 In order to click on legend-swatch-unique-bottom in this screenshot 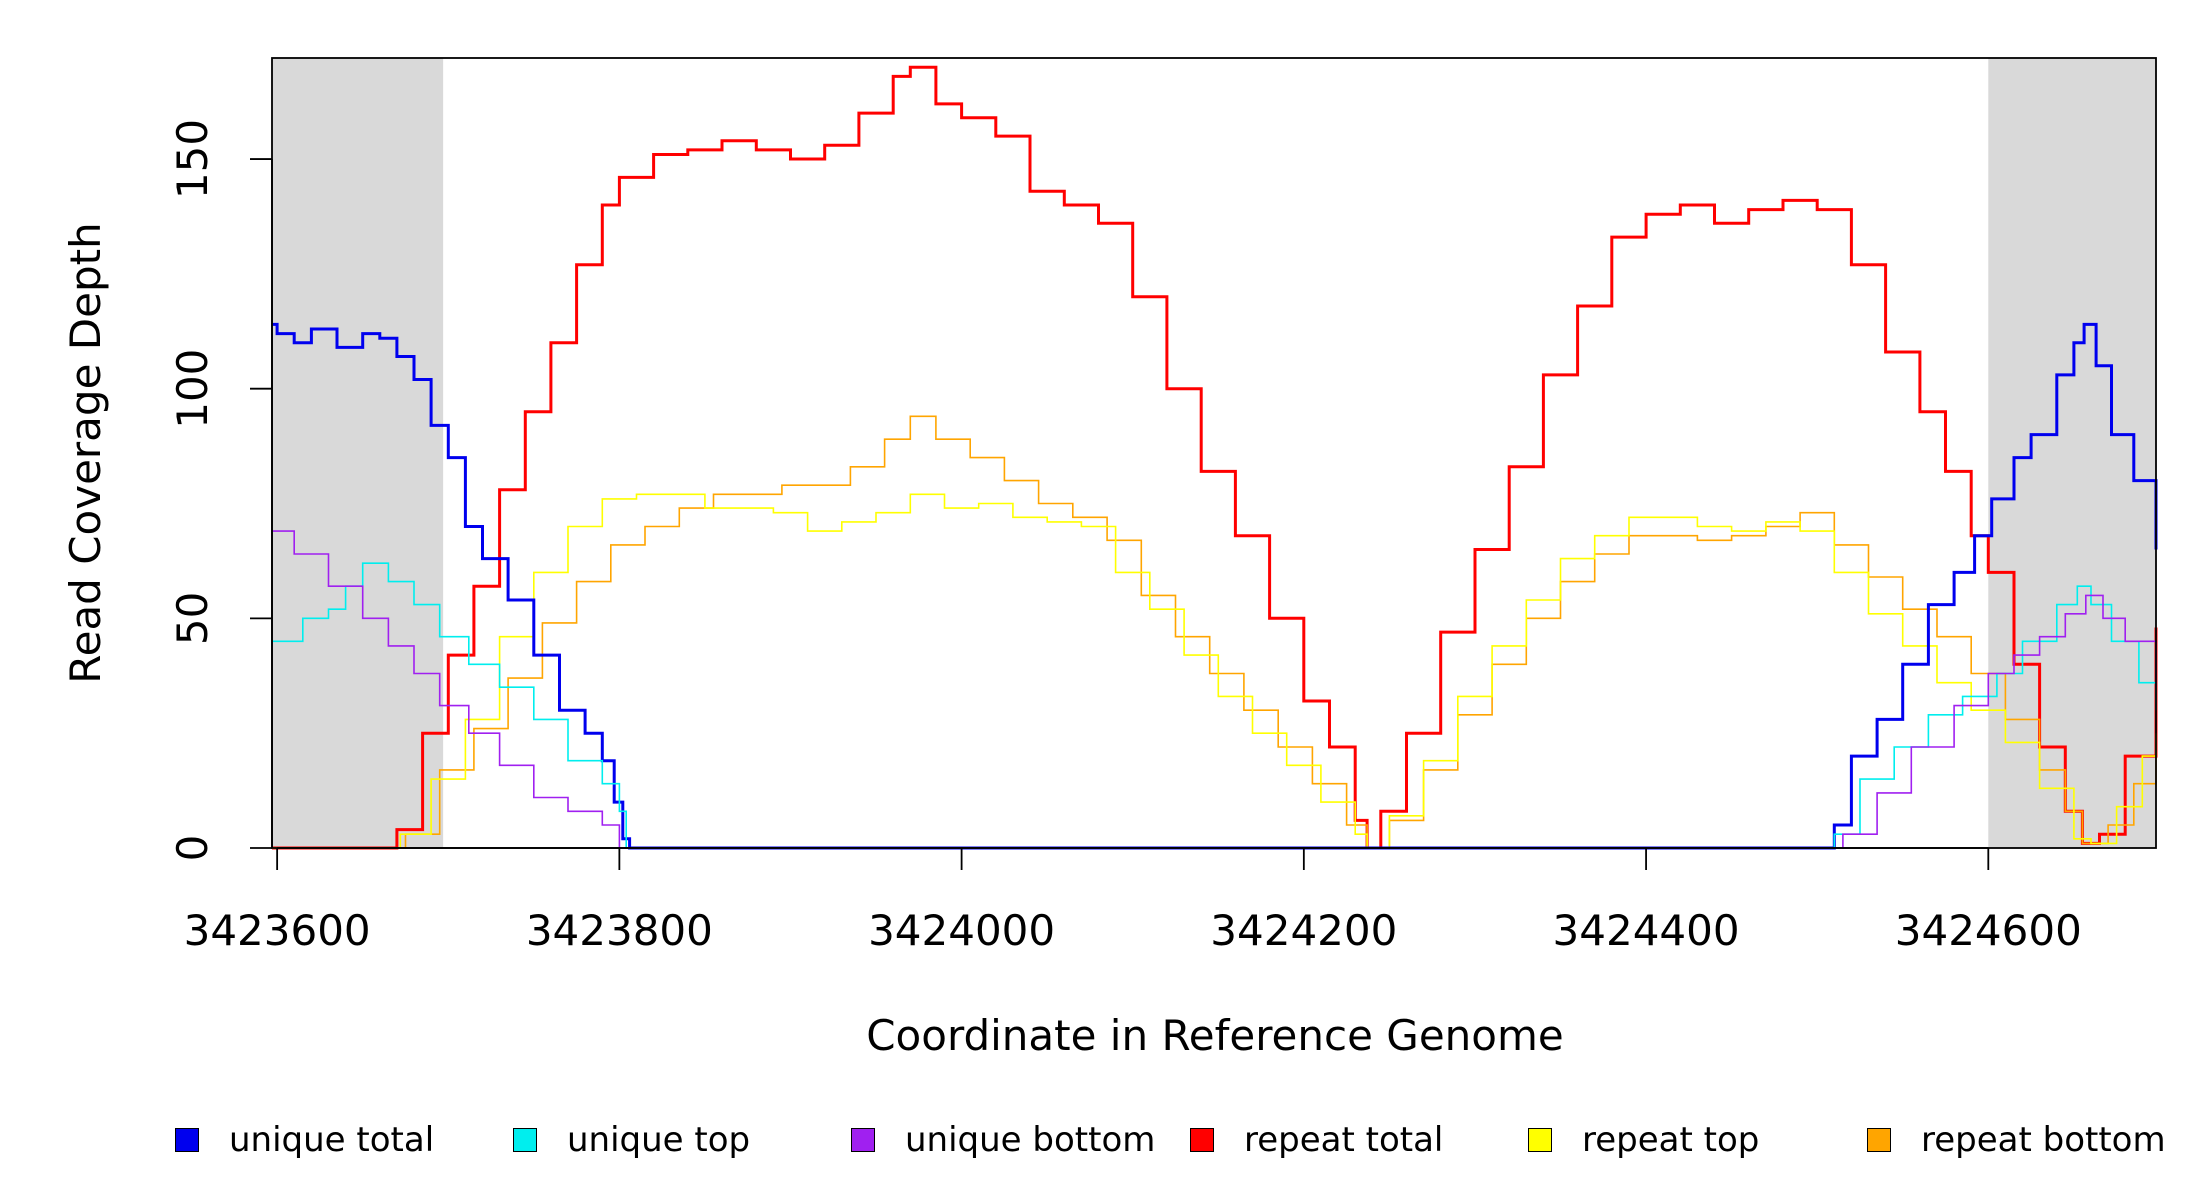, I will do `click(863, 1140)`.